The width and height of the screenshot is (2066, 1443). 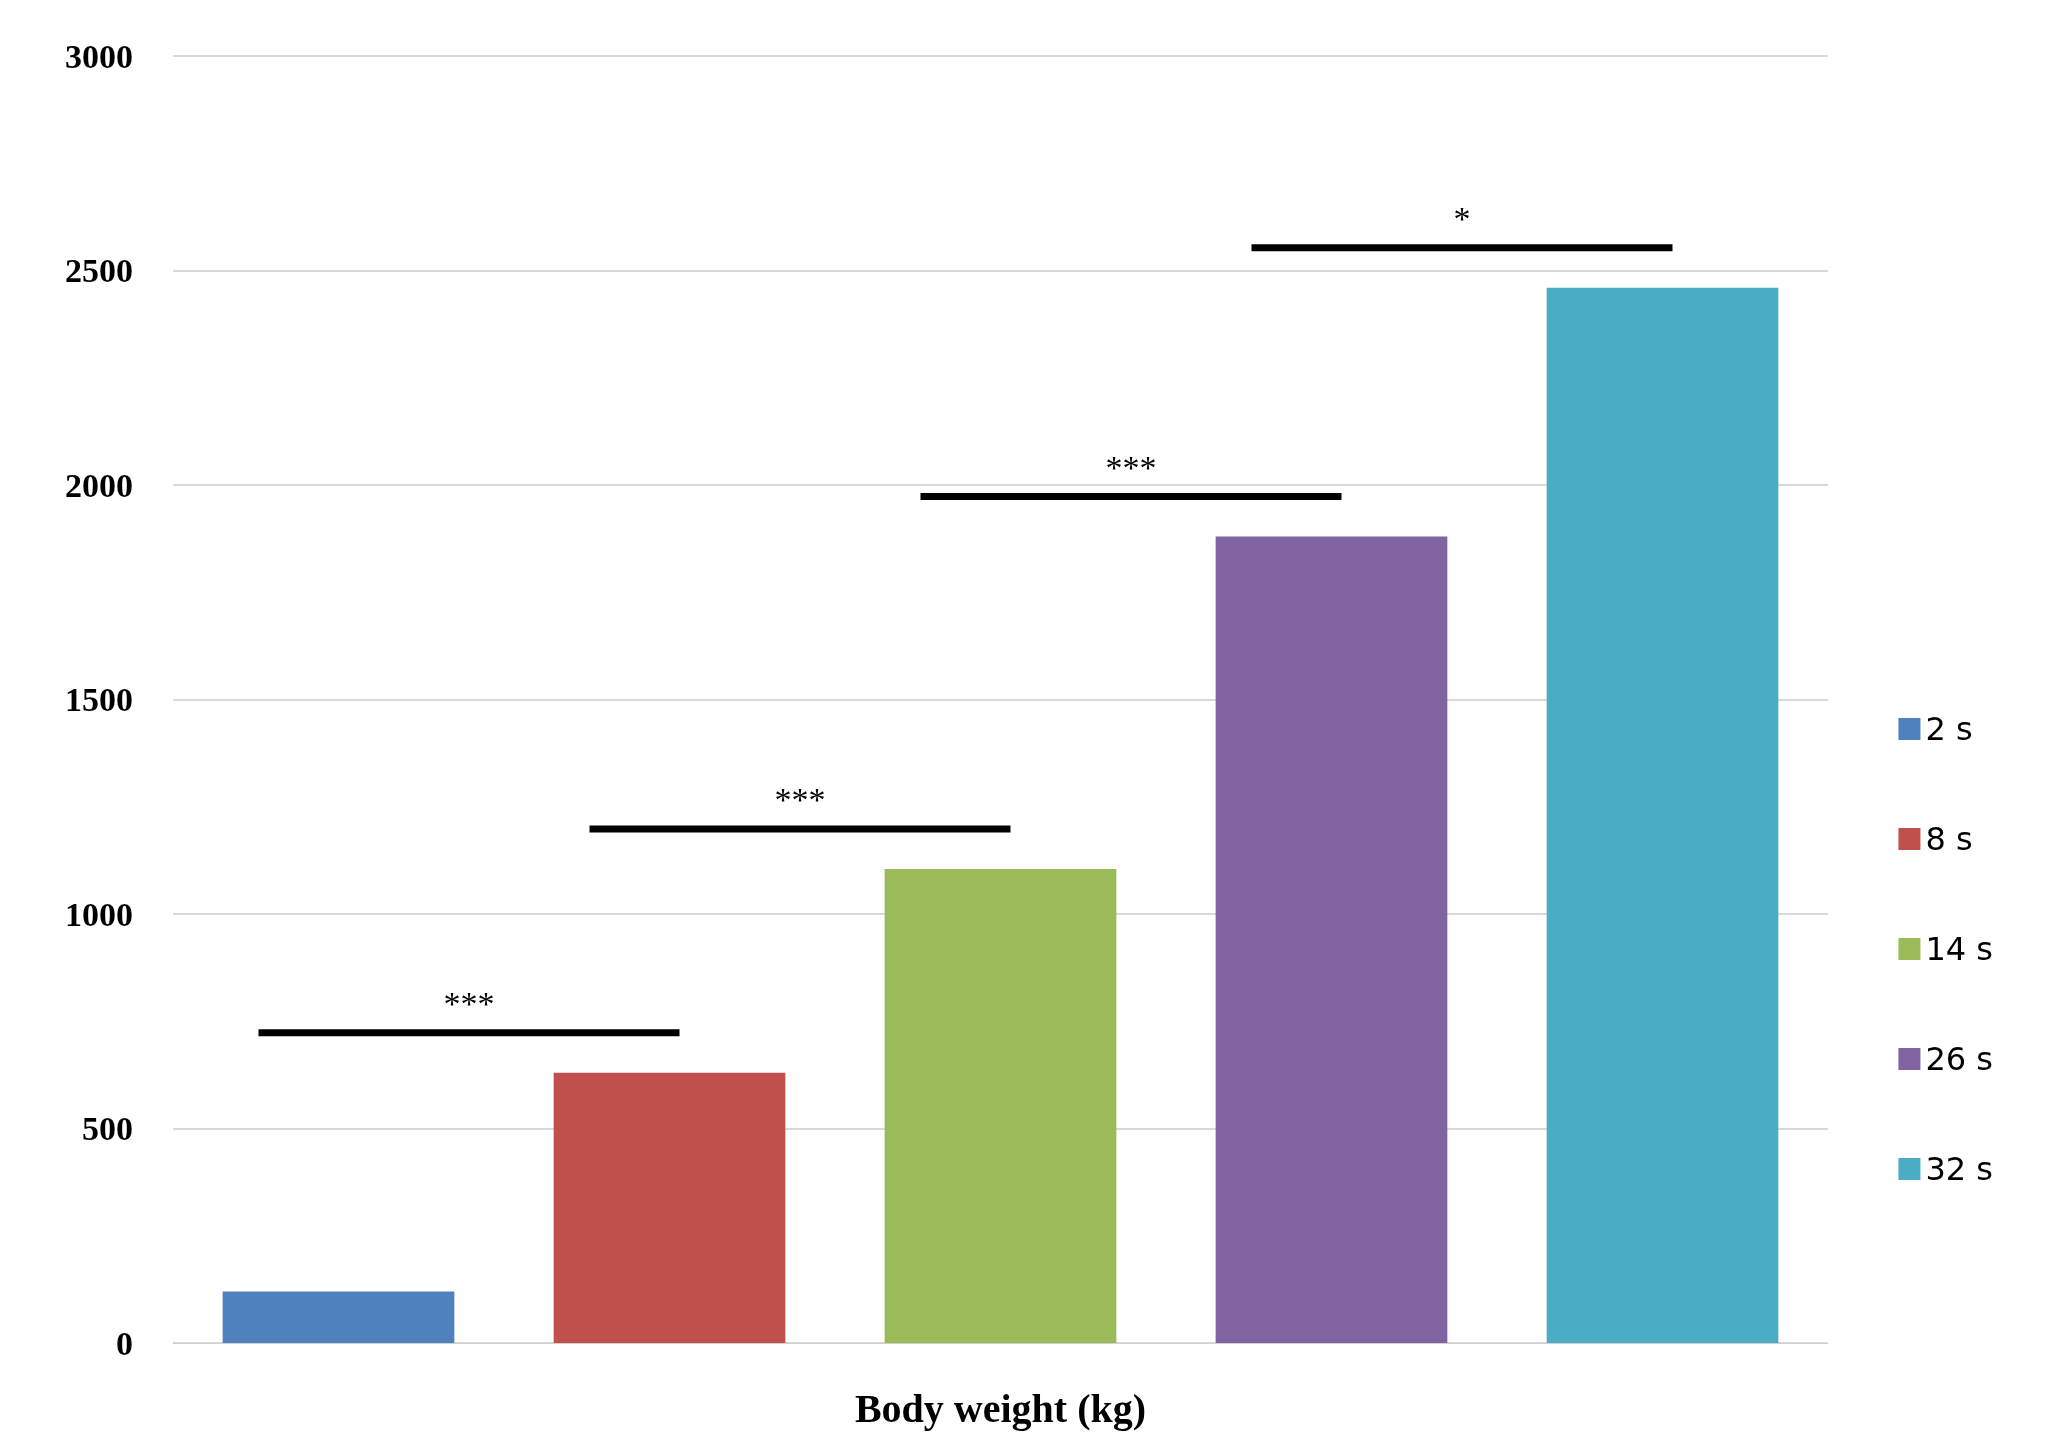 I want to click on legend-label: 14 s, so click(x=1959, y=949).